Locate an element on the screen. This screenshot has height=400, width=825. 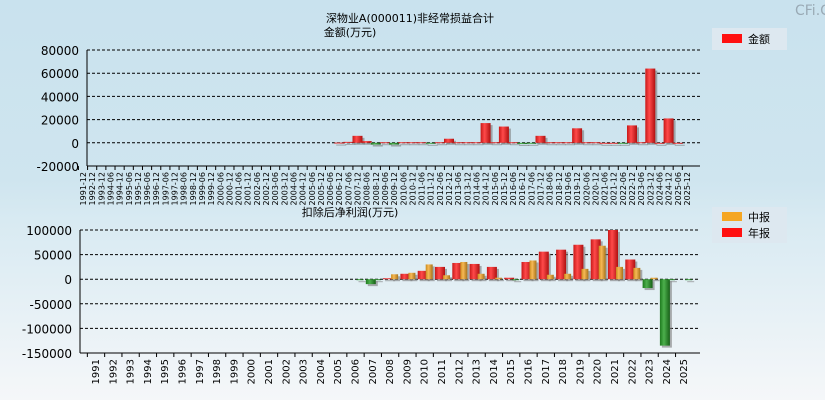
x-tick-label: 2011-12 is located at coordinates (431, 188).